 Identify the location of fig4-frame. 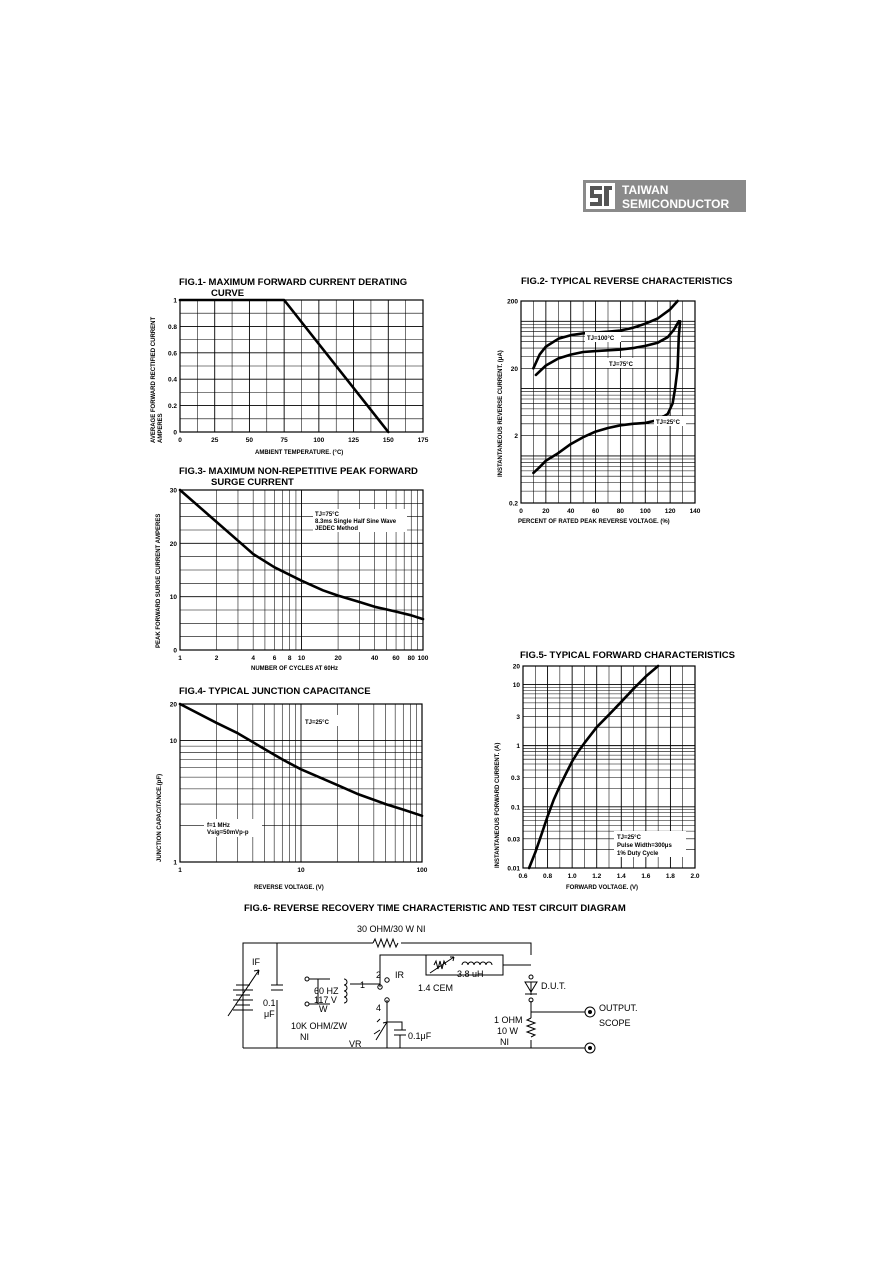
(301, 783).